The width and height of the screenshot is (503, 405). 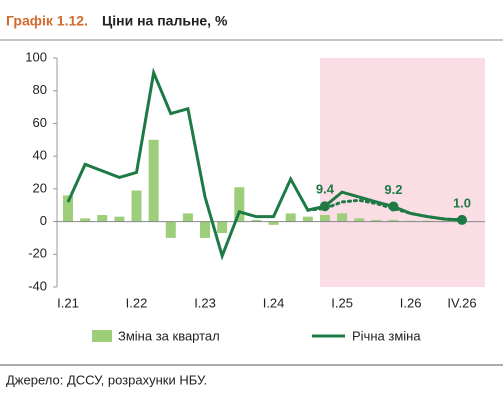 I want to click on x-tick-label: I.22, so click(x=137, y=302).